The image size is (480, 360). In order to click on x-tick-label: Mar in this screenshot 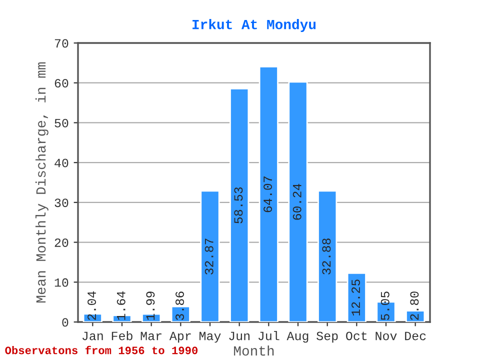, I will do `click(151, 336)`.